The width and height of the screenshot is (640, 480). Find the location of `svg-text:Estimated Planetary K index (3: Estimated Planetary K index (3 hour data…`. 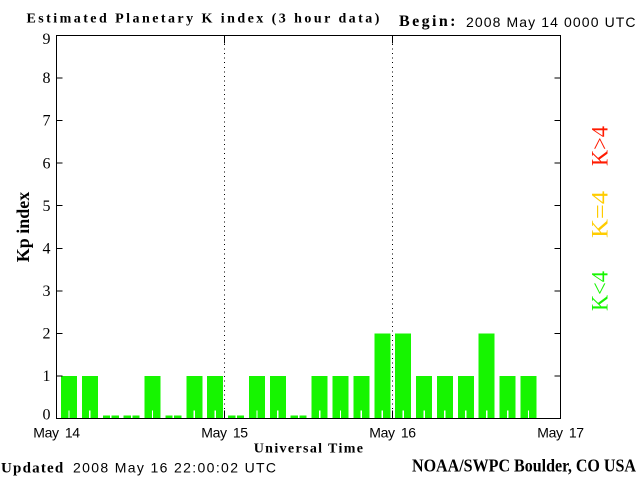

svg-text:Estimated Planetary K index (3: Estimated Planetary K index (3 hour data… is located at coordinates (204, 19).